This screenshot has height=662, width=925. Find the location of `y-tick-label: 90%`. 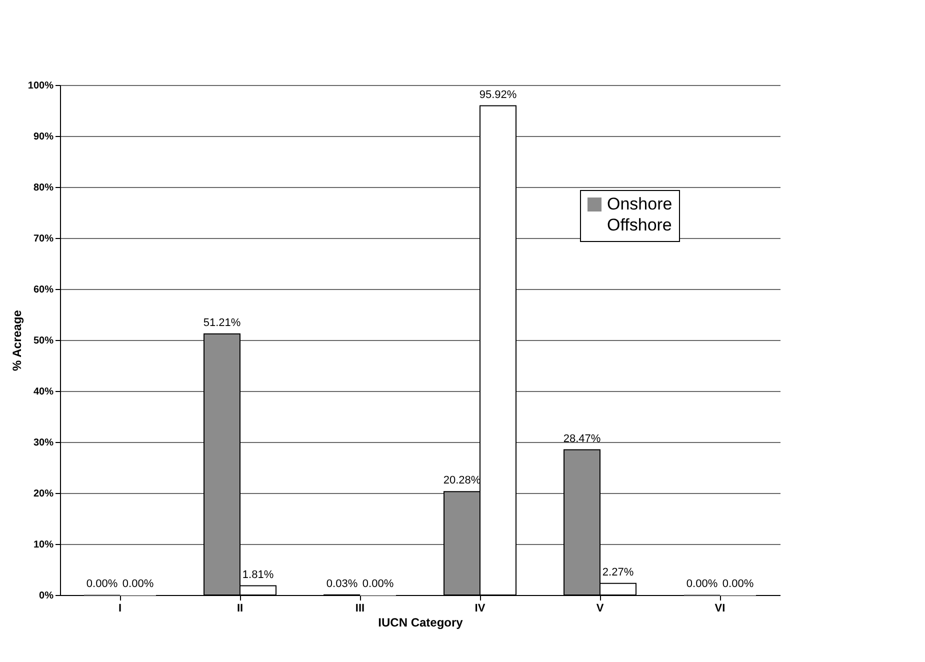

y-tick-label: 90% is located at coordinates (43, 137).